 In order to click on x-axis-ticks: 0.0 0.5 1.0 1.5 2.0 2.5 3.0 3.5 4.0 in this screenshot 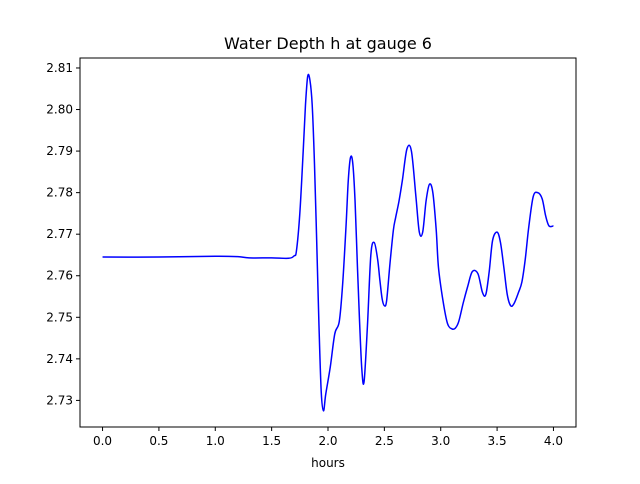, I will do `click(328, 437)`.